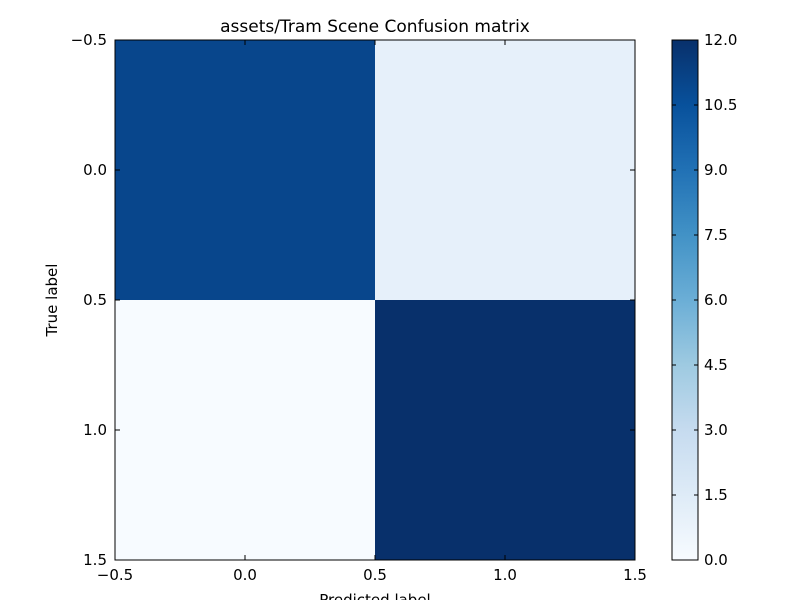 The height and width of the screenshot is (600, 800). What do you see at coordinates (716, 170) in the screenshot?
I see `colorbar-tick-label: 9.0` at bounding box center [716, 170].